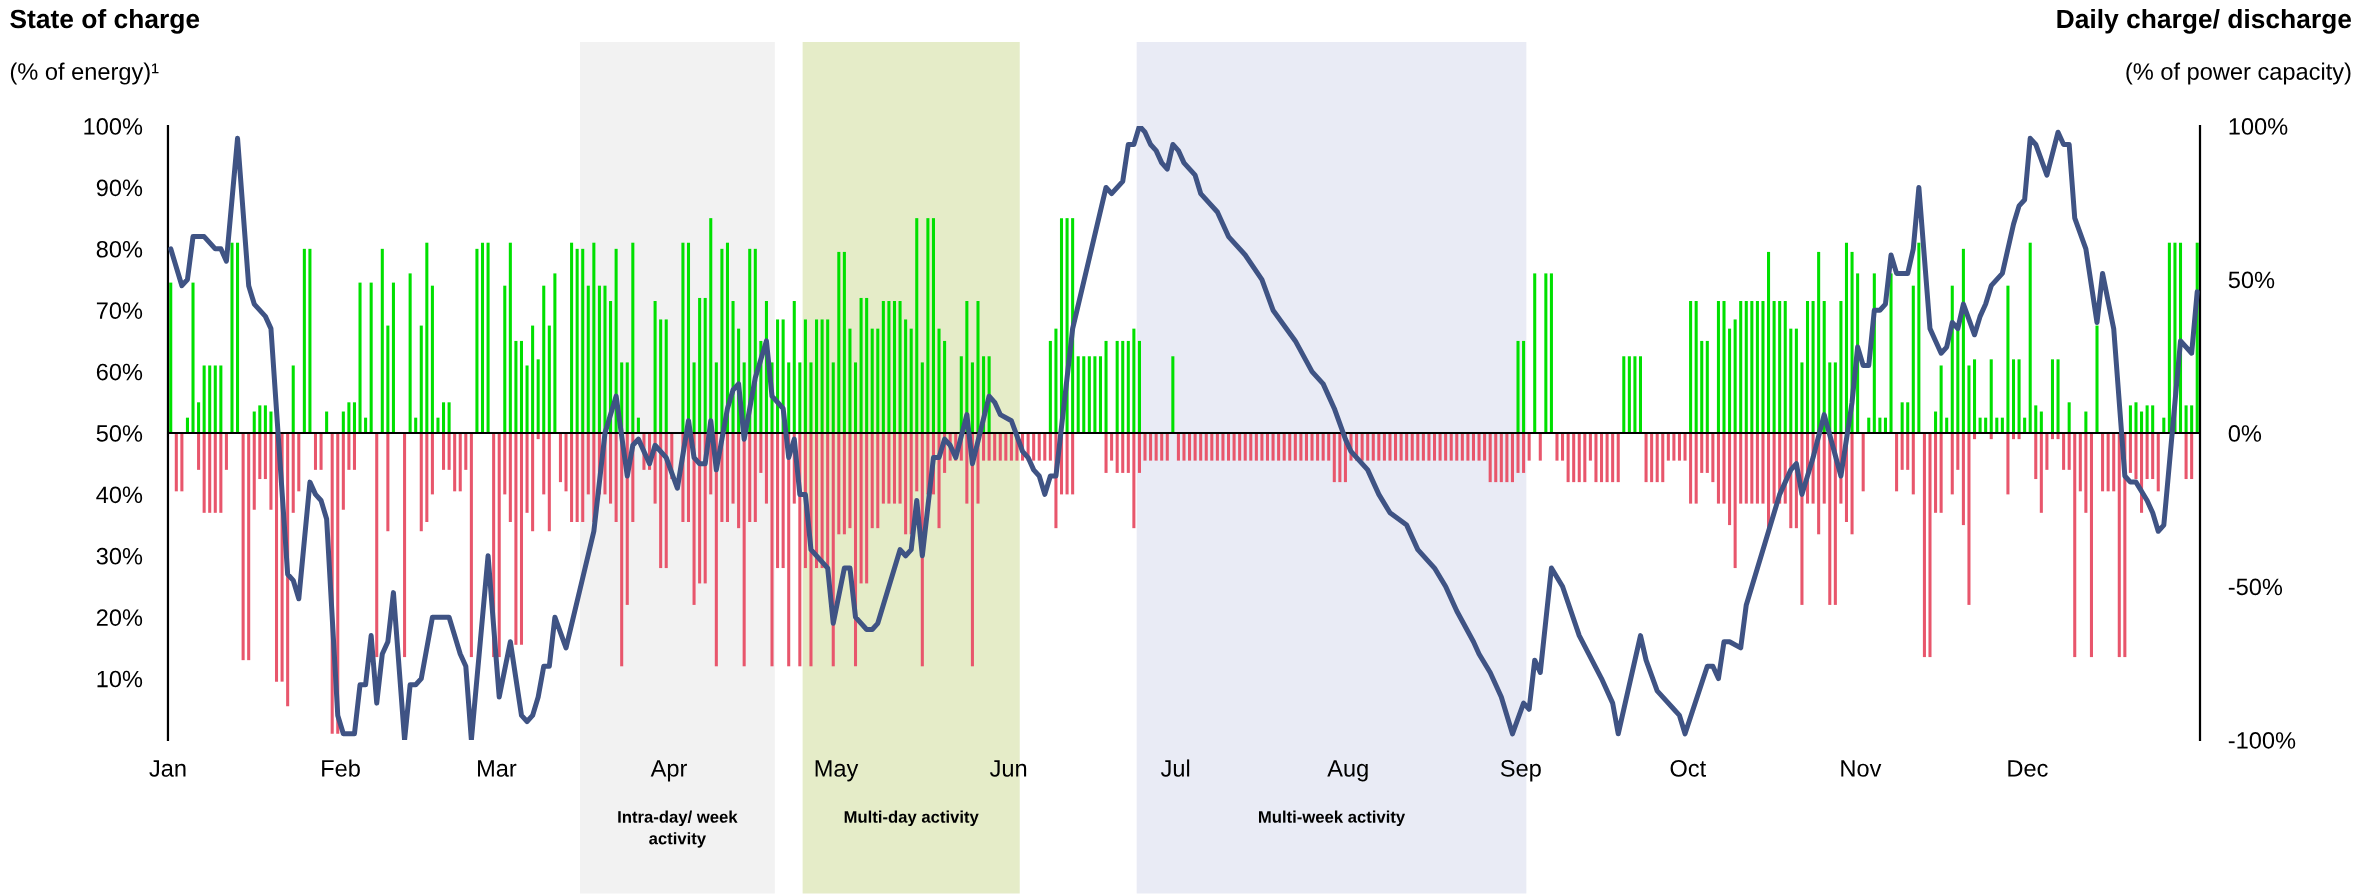  I want to click on y-tick-label: 30%, so click(119, 556).